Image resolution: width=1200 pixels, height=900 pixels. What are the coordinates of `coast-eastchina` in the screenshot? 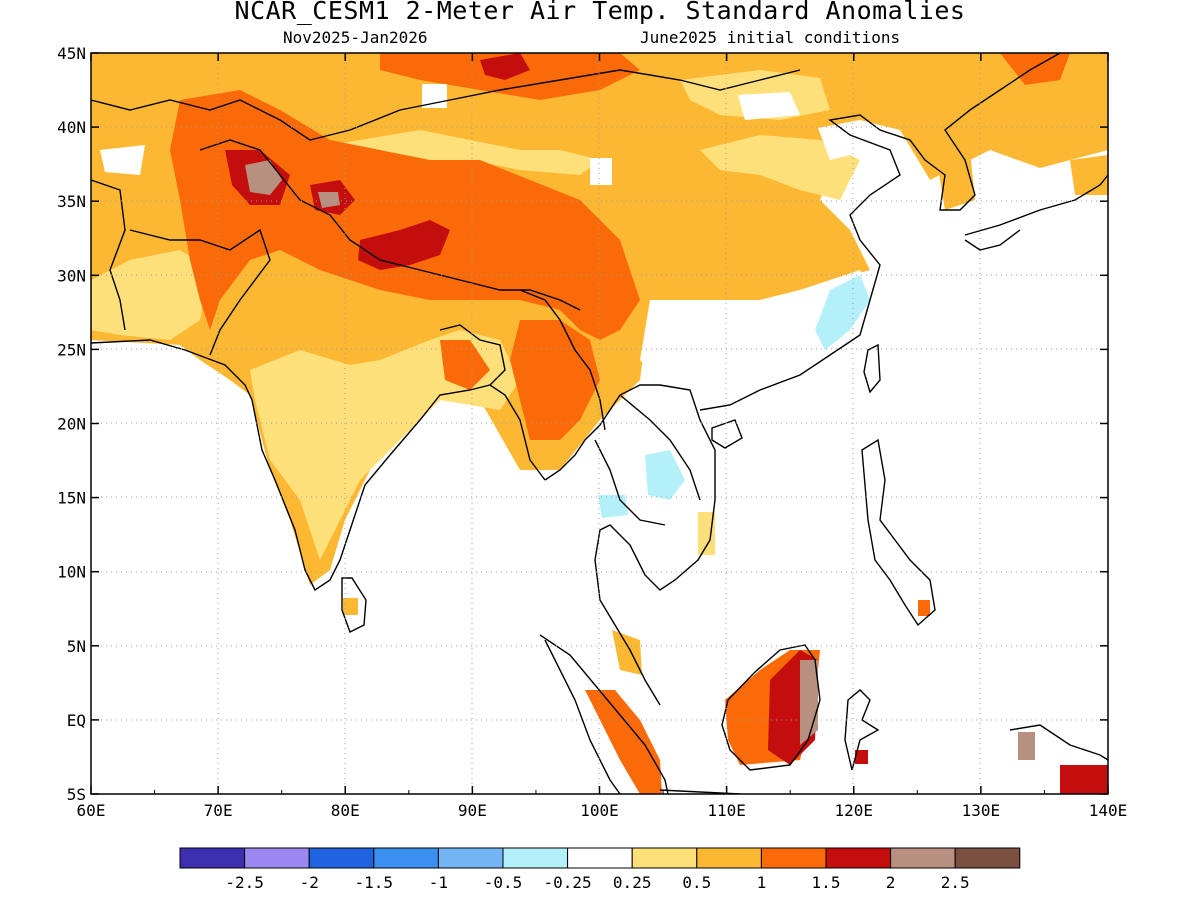 It's located at (880, 232).